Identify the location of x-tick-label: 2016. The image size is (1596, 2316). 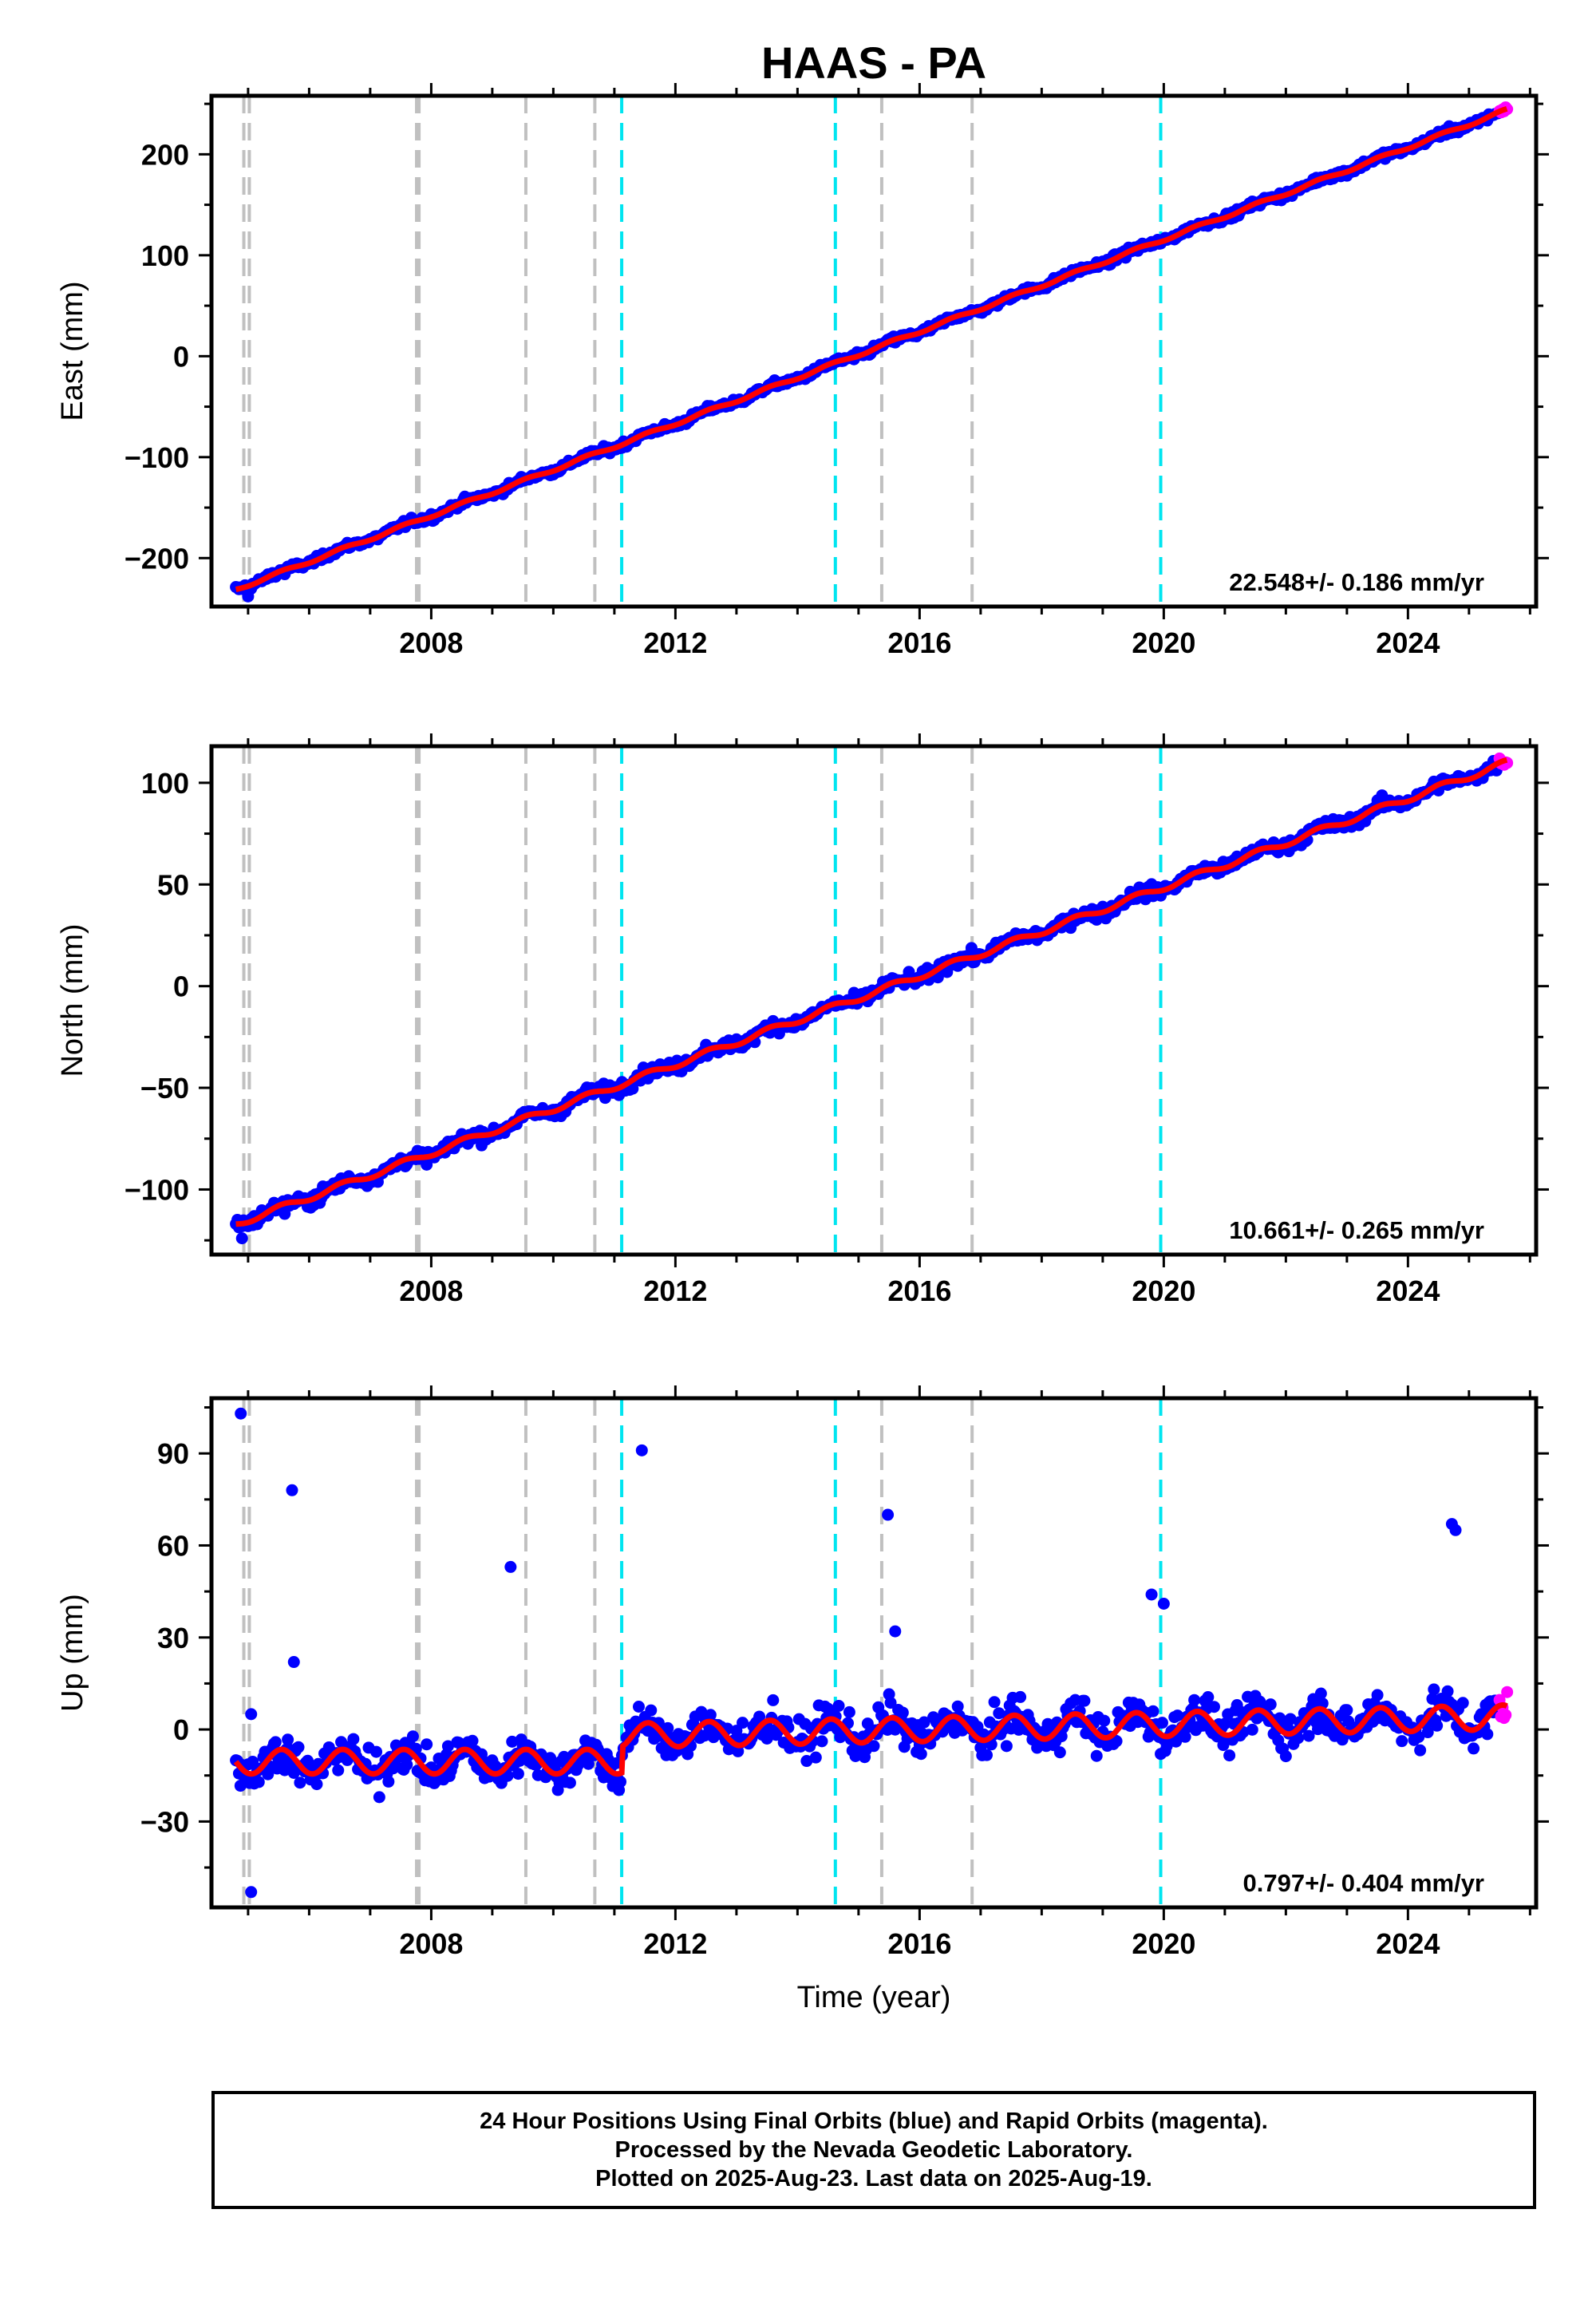
(919, 642).